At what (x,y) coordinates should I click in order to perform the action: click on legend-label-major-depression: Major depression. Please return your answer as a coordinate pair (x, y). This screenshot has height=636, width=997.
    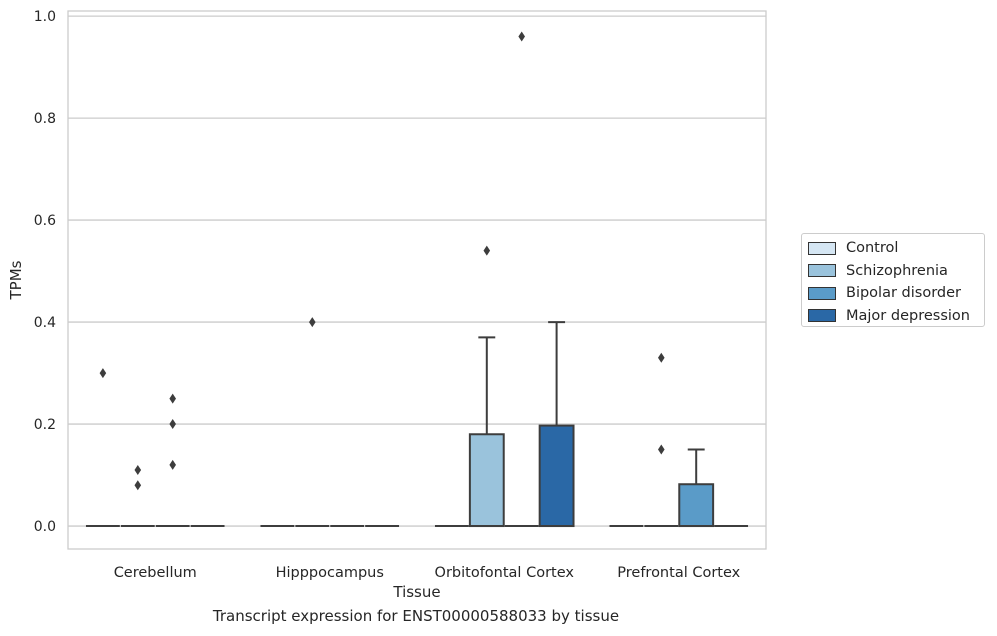
    Looking at the image, I should click on (908, 315).